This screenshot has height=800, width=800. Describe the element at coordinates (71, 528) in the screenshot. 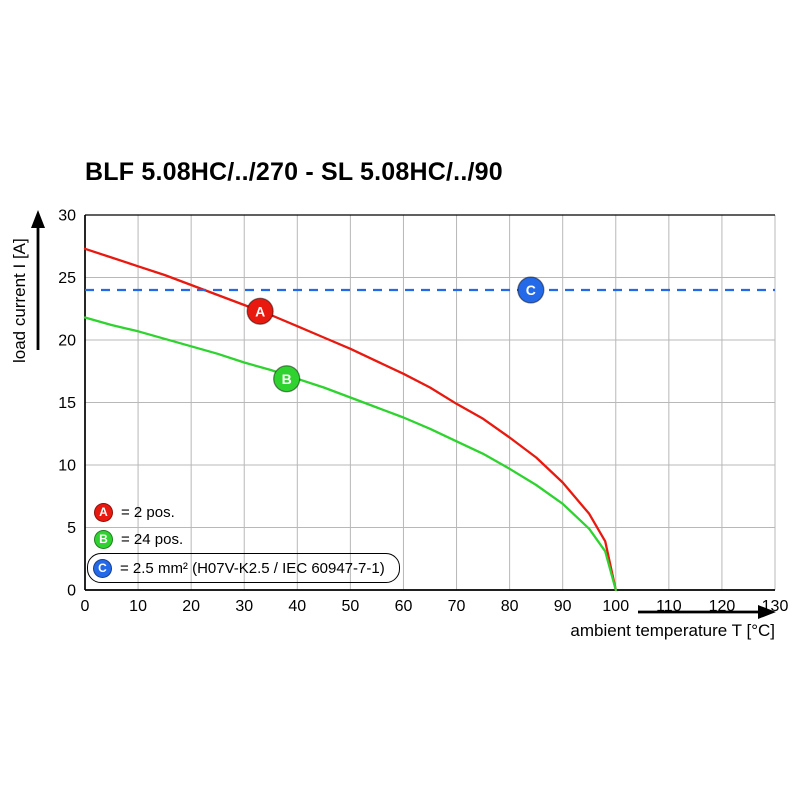

I see `y-tick-label: 5` at that location.